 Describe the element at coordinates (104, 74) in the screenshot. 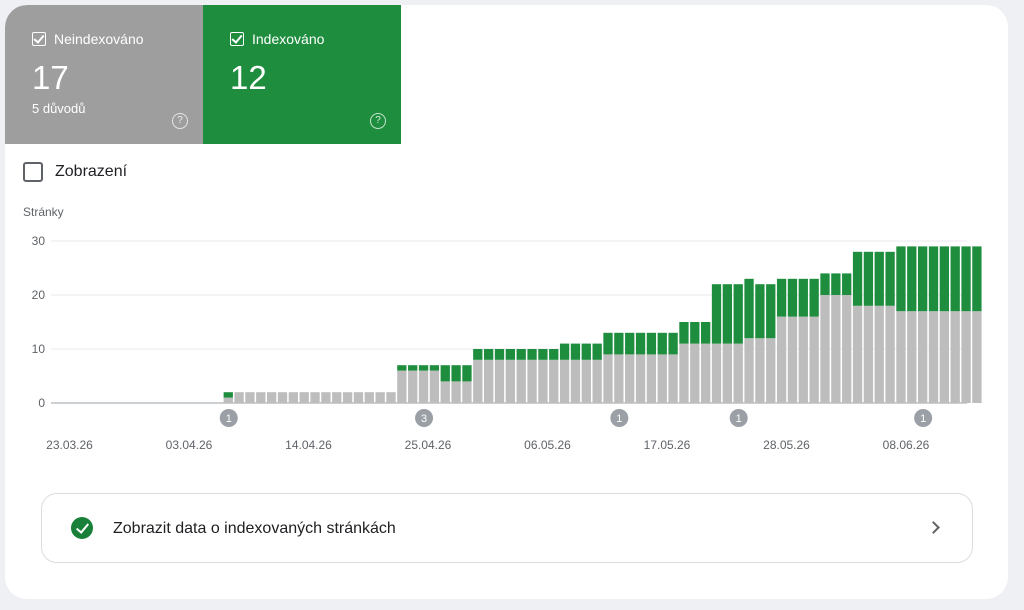

I see `not-indexed-tile: Neindexováno 17 5 důvodů ?` at that location.